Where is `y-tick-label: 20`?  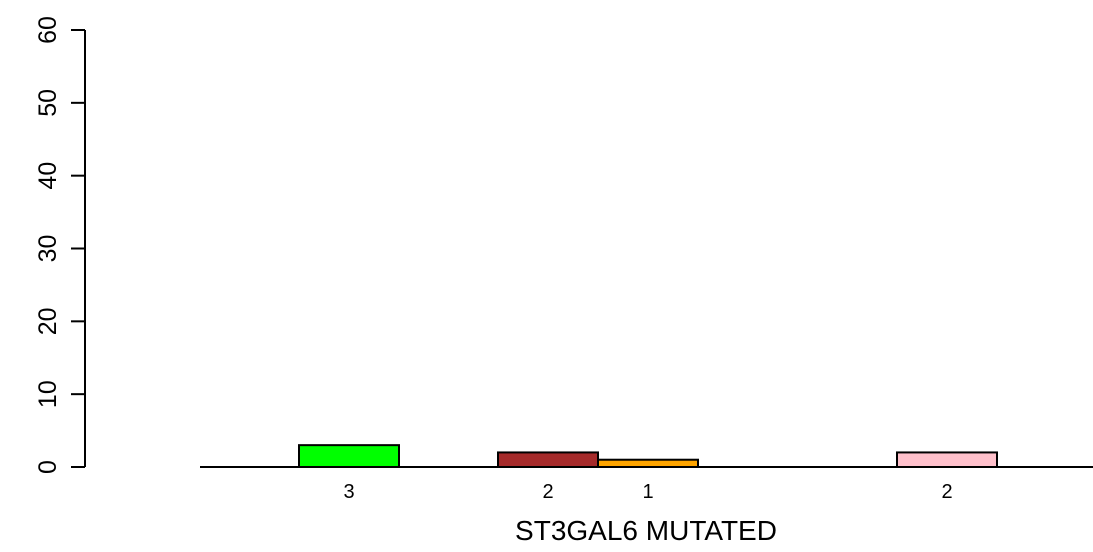
y-tick-label: 20 is located at coordinates (48, 321).